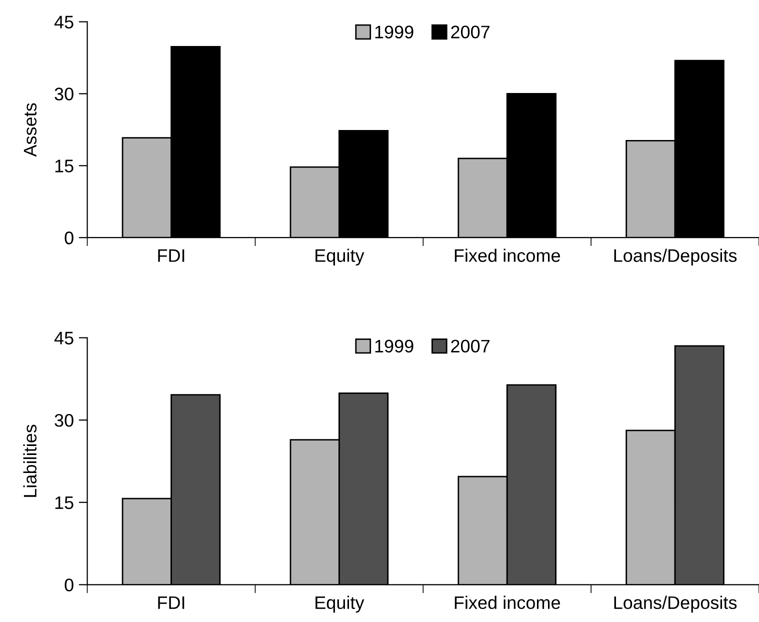  What do you see at coordinates (30, 460) in the screenshot?
I see `y-axis-title: Liabilities` at bounding box center [30, 460].